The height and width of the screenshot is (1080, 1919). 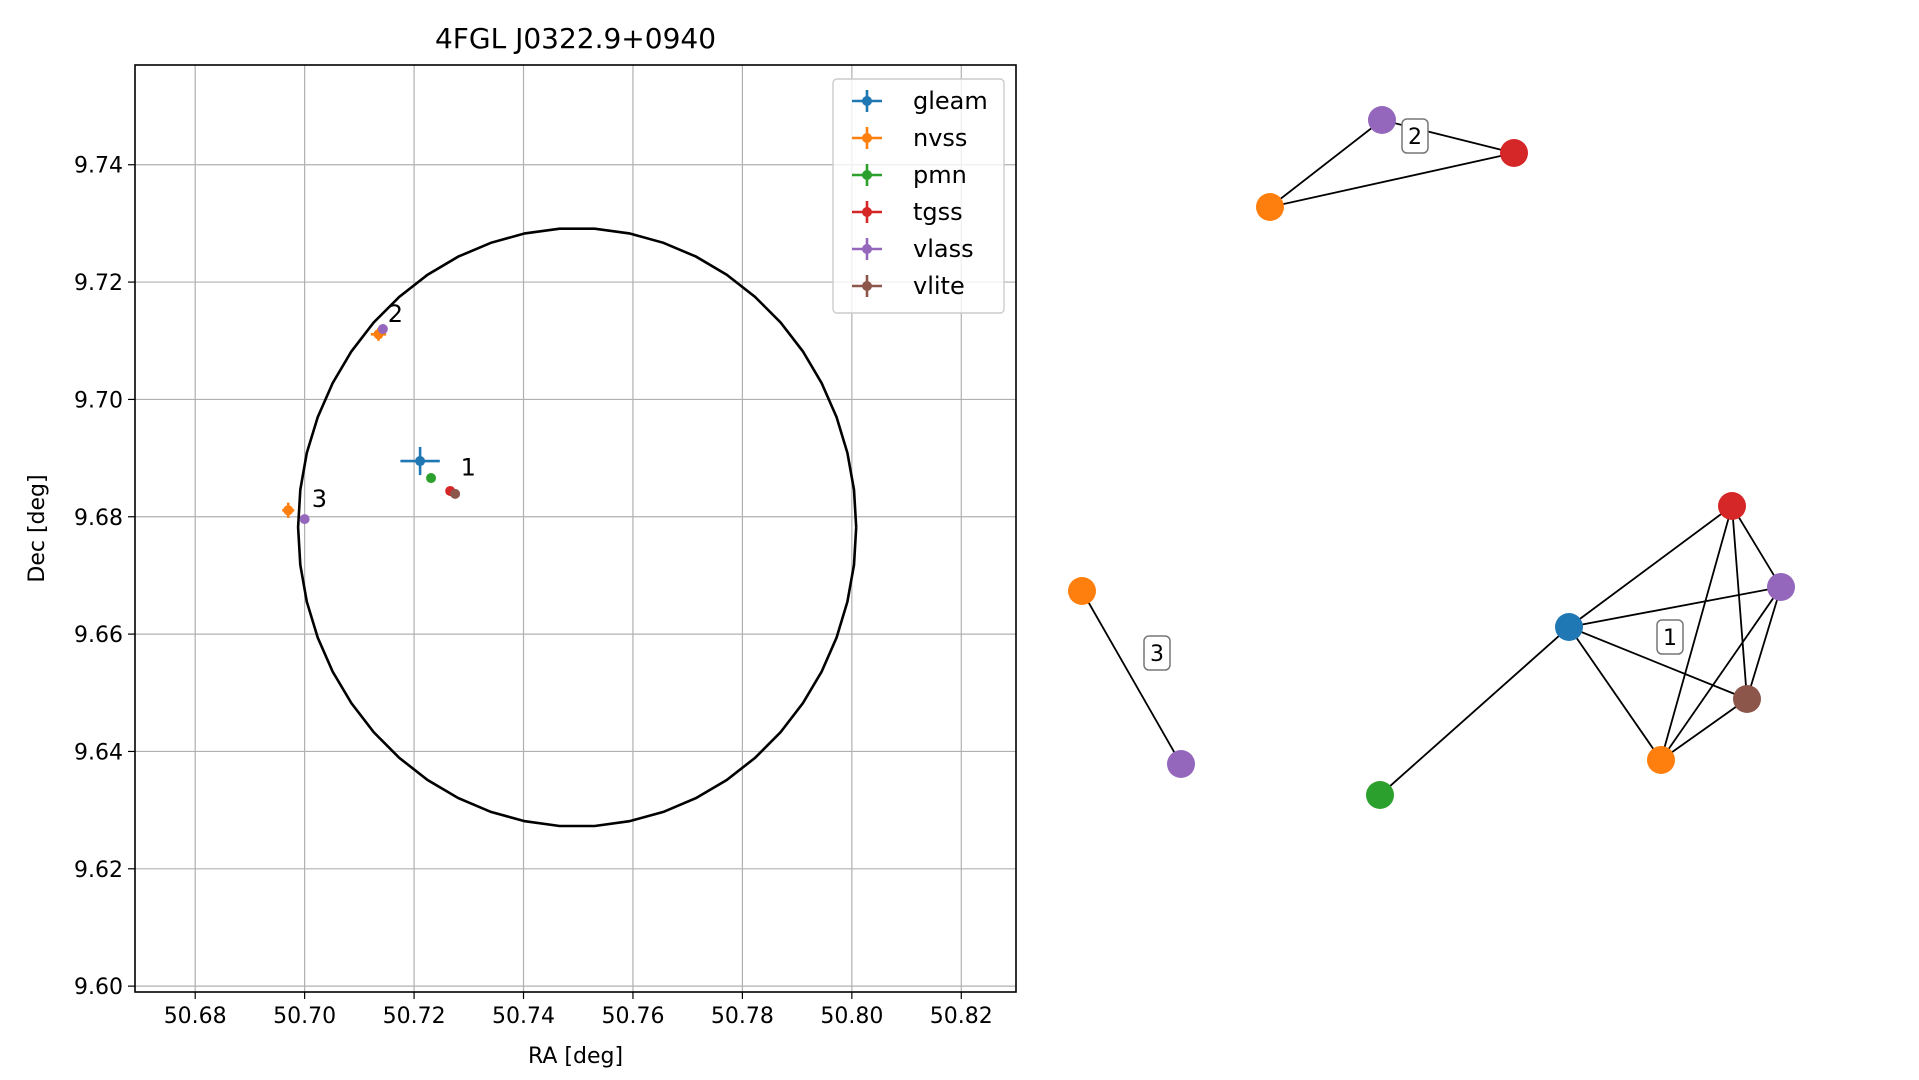 What do you see at coordinates (420, 461) in the screenshot?
I see `gleam-point` at bounding box center [420, 461].